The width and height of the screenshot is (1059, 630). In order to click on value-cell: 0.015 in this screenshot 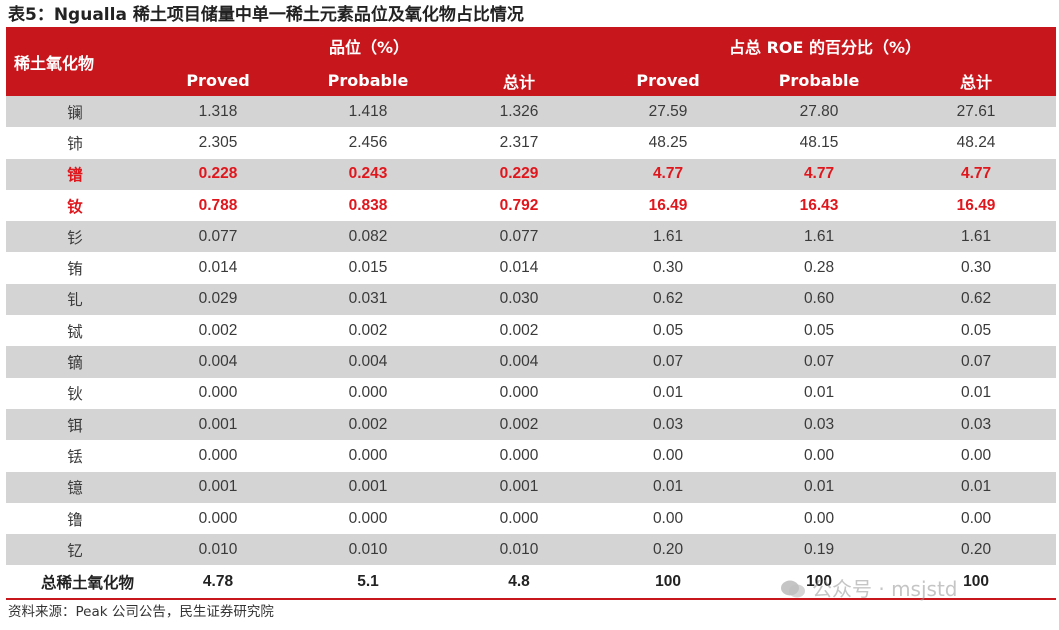, I will do `click(368, 268)`.